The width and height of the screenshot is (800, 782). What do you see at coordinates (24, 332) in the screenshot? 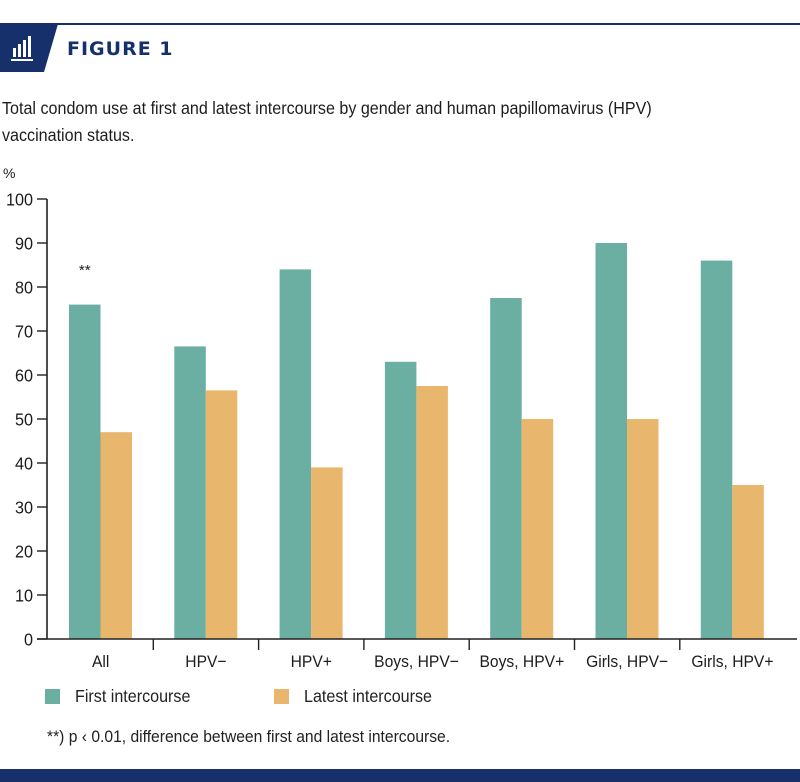
I see `y-tick-label: 70` at bounding box center [24, 332].